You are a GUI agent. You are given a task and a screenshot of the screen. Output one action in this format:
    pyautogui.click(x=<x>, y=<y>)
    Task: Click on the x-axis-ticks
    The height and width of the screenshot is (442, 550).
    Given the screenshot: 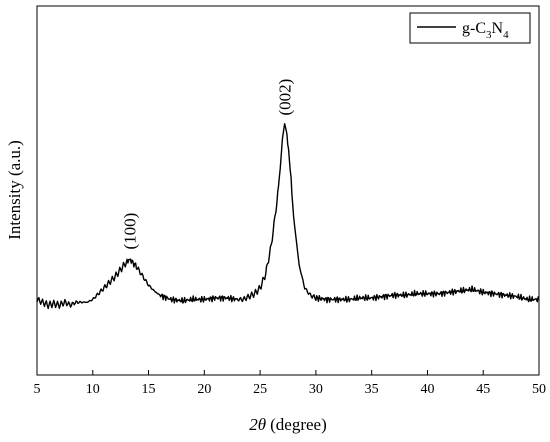 What is the action you would take?
    pyautogui.click(x=288, y=372)
    